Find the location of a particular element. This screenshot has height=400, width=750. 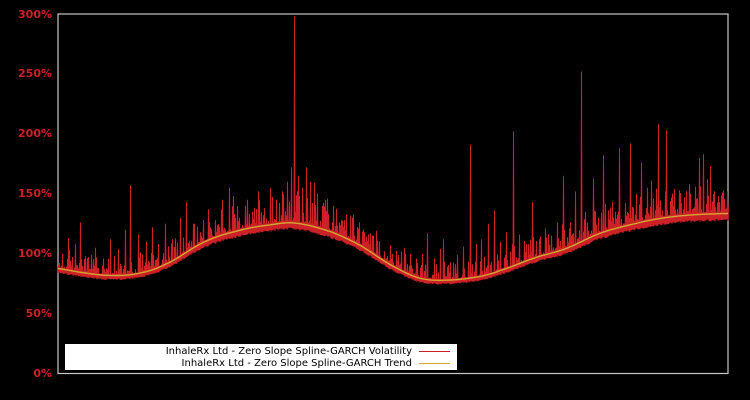

y-axis: 0% 50% 100% 150% 200% 250% 300% is located at coordinates (26, 200).